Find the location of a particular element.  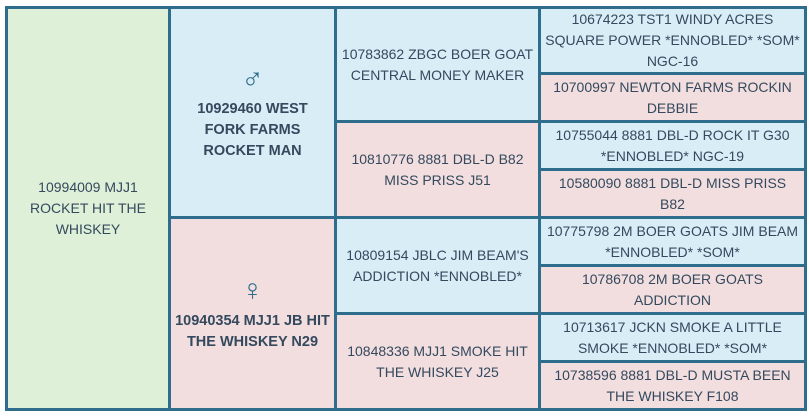

great-grandparent: 10580090 8881 DBL-D MISS PRISS B82 is located at coordinates (672, 193).